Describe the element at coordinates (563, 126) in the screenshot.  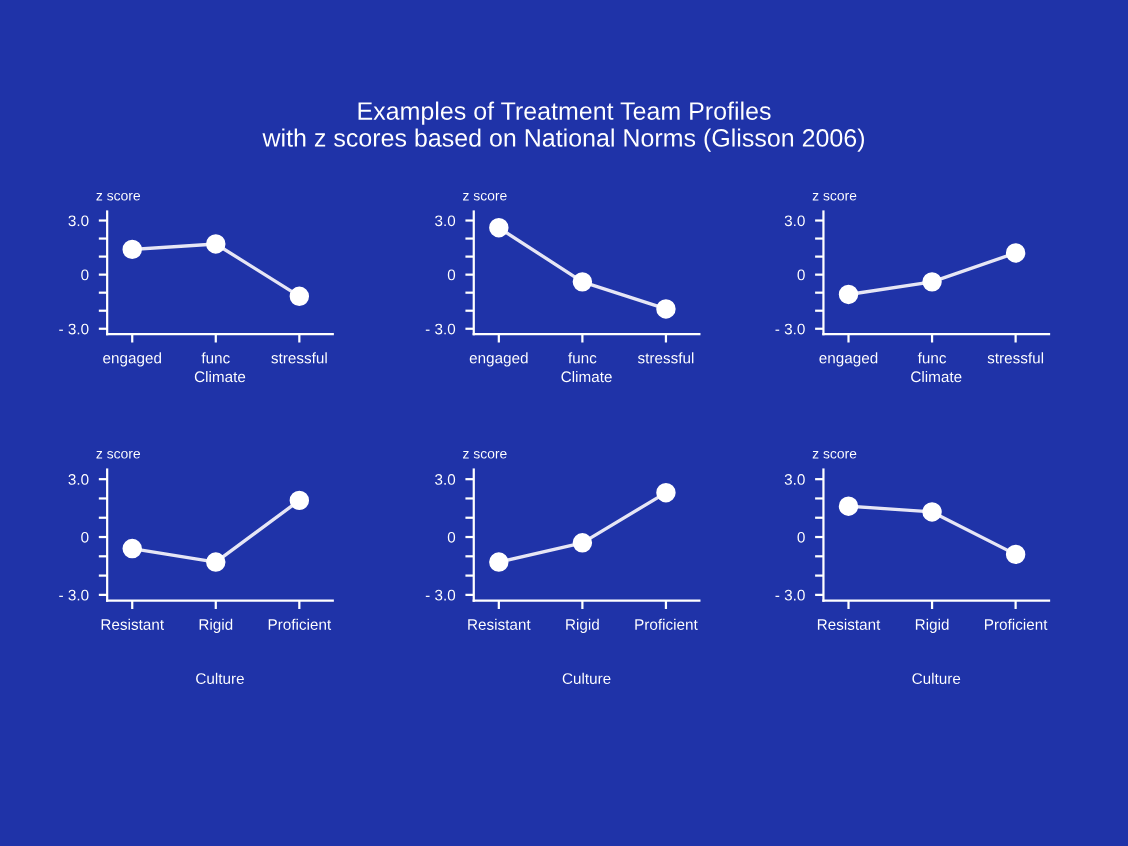
I see `text: Examples of Treatment Team Profiles with z scores based on National Norms (Glisson 2006)` at that location.